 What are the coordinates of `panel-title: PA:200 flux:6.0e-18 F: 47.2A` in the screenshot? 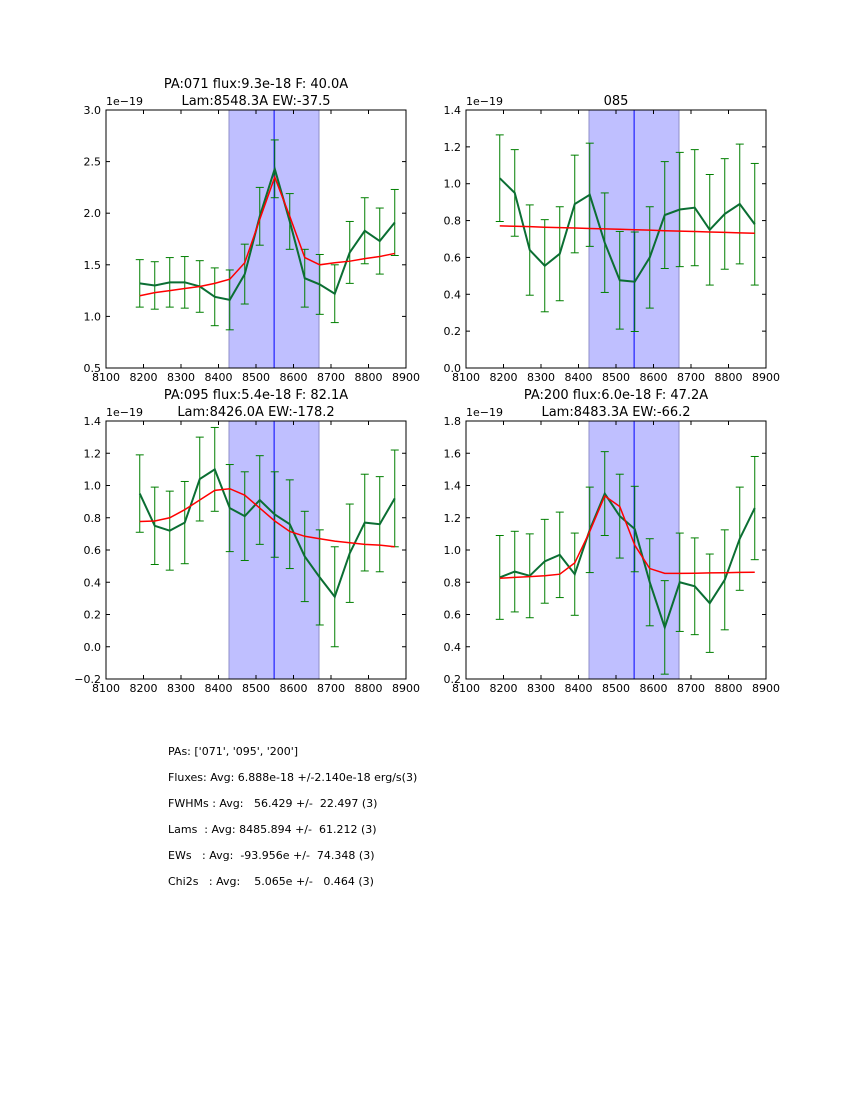 It's located at (616, 395).